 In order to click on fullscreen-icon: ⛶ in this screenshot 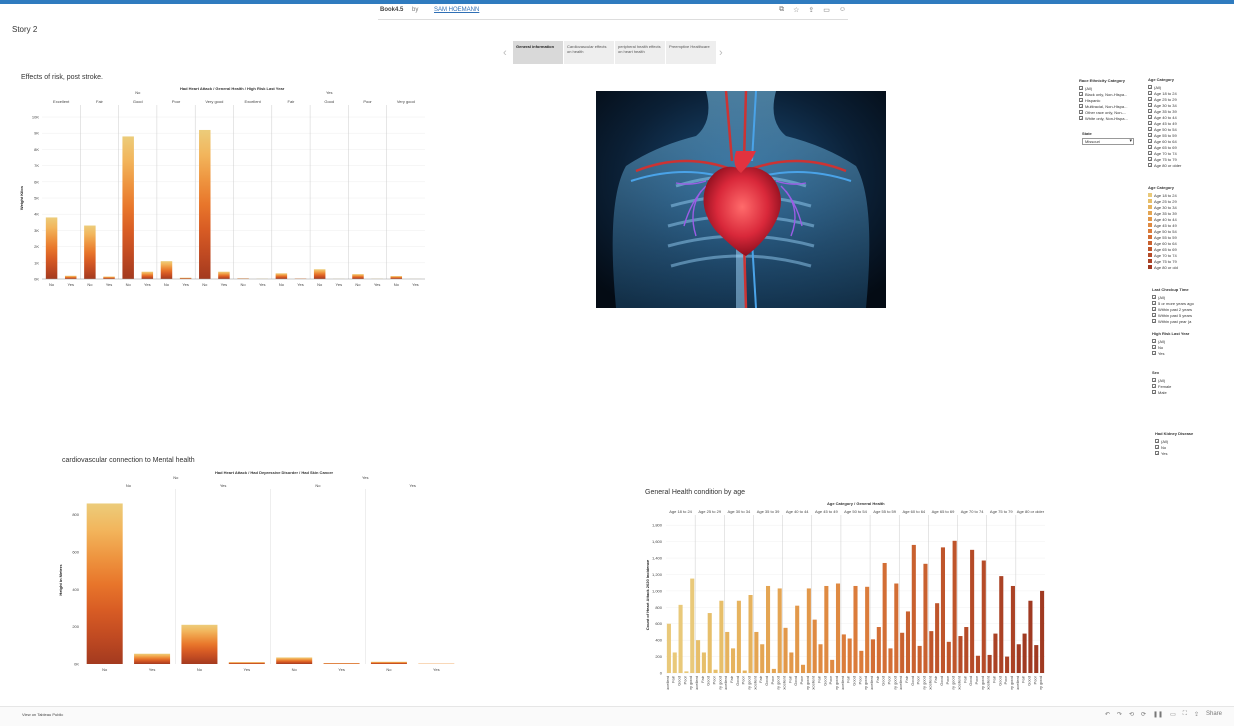, I will do `click(1184, 714)`.